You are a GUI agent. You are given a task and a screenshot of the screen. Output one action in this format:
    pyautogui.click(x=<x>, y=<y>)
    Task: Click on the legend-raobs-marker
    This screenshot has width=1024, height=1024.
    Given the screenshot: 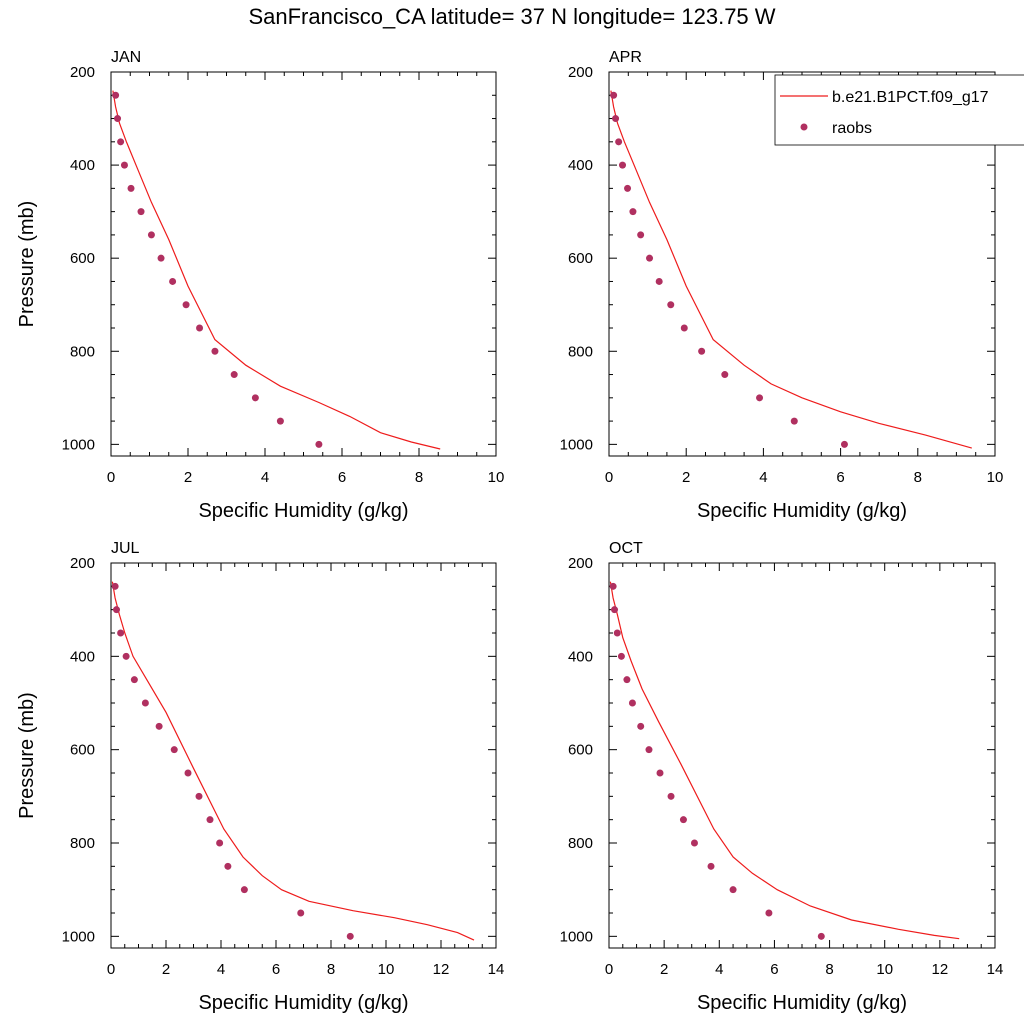 What is the action you would take?
    pyautogui.click(x=804, y=127)
    